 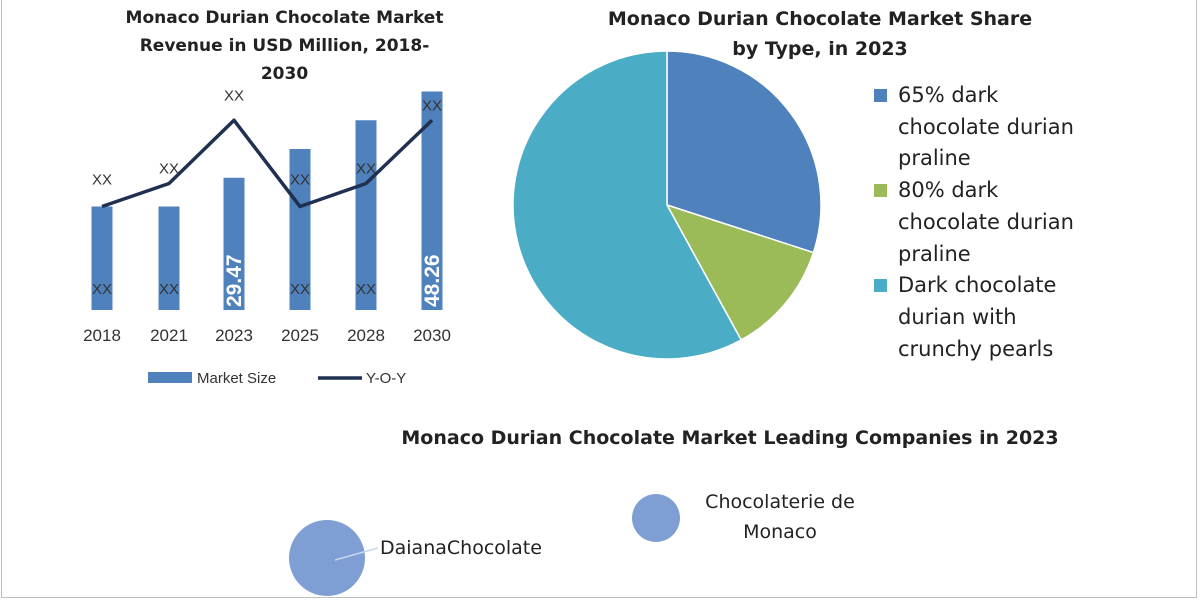 What do you see at coordinates (366, 335) in the screenshot?
I see `x-tick-label: 2028` at bounding box center [366, 335].